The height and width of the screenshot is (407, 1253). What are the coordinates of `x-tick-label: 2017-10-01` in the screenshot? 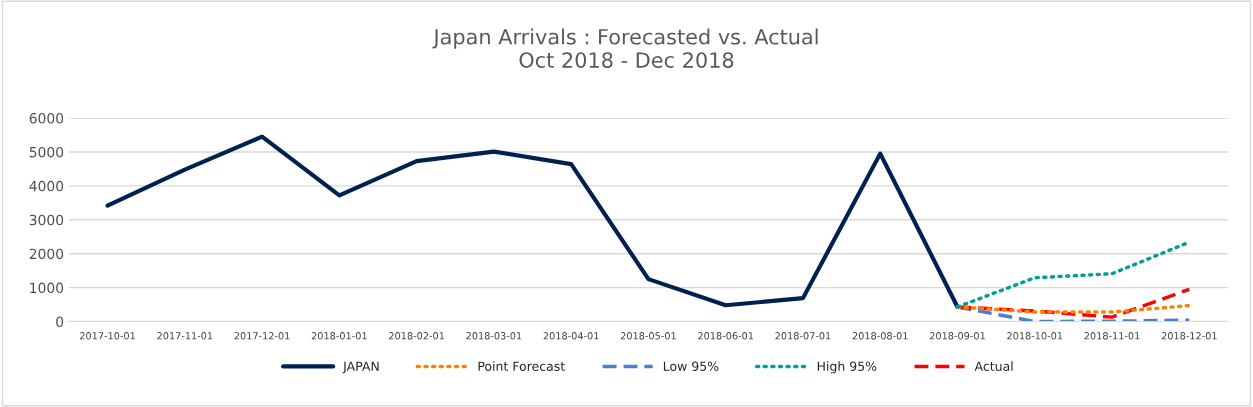 It's located at (107, 336).